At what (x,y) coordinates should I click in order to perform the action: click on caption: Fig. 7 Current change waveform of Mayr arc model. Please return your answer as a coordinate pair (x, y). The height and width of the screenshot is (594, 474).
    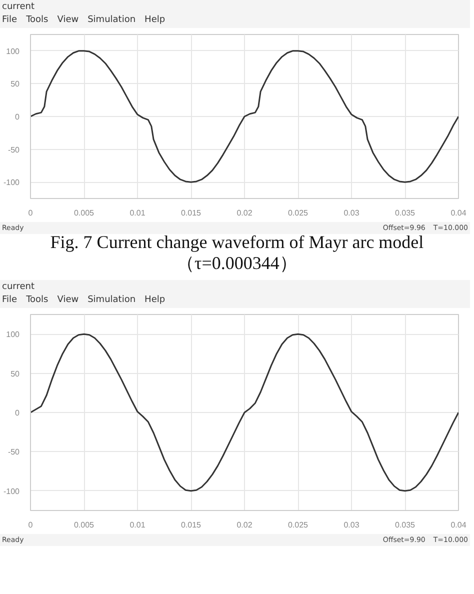
    Looking at the image, I should click on (237, 242).